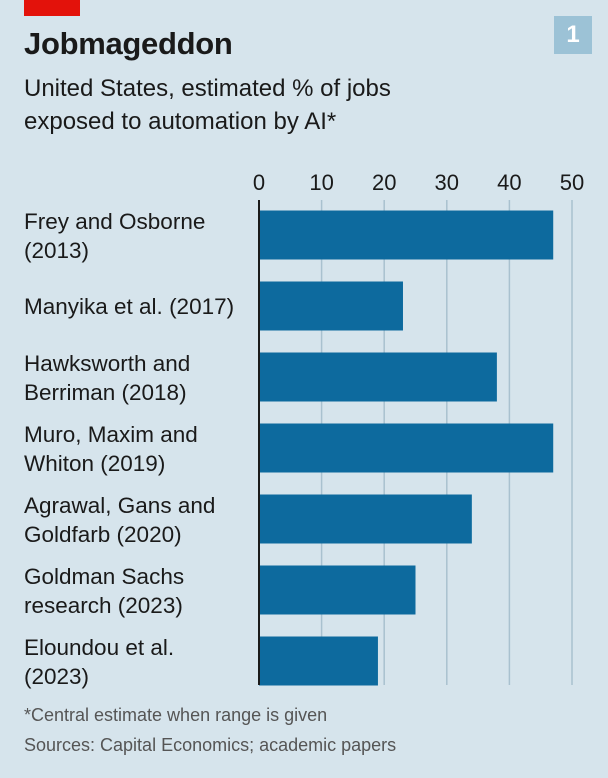 This screenshot has width=608, height=778. I want to click on x-tick-label: 30, so click(447, 182).